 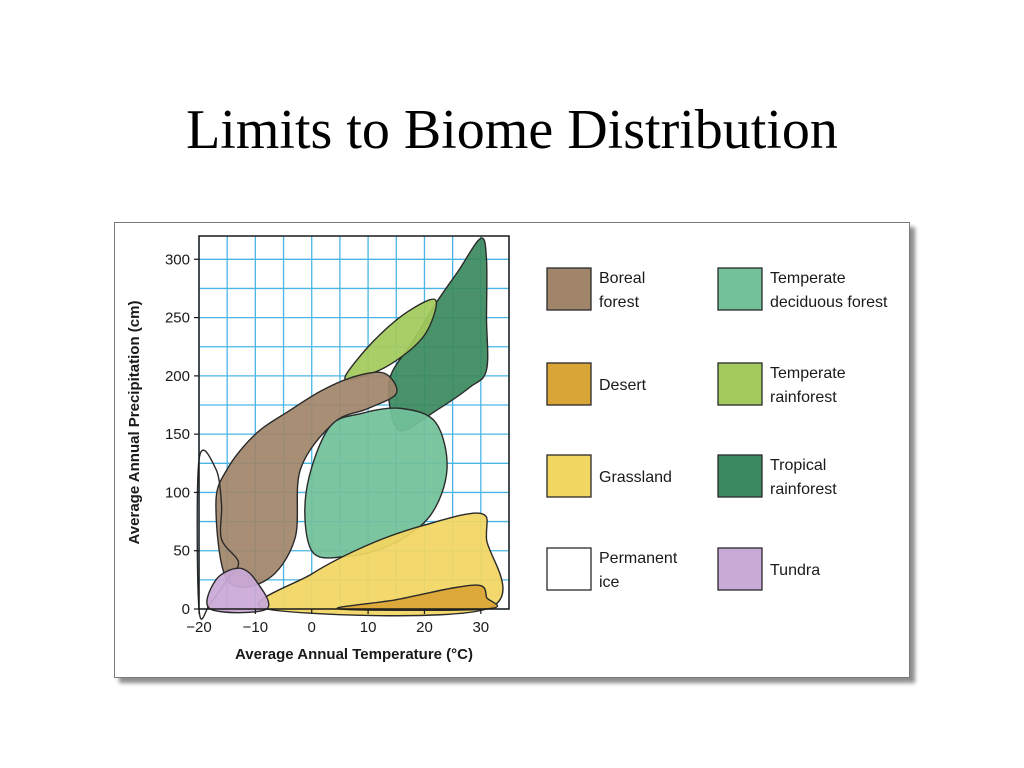 I want to click on biome-regions, so click(x=350, y=428).